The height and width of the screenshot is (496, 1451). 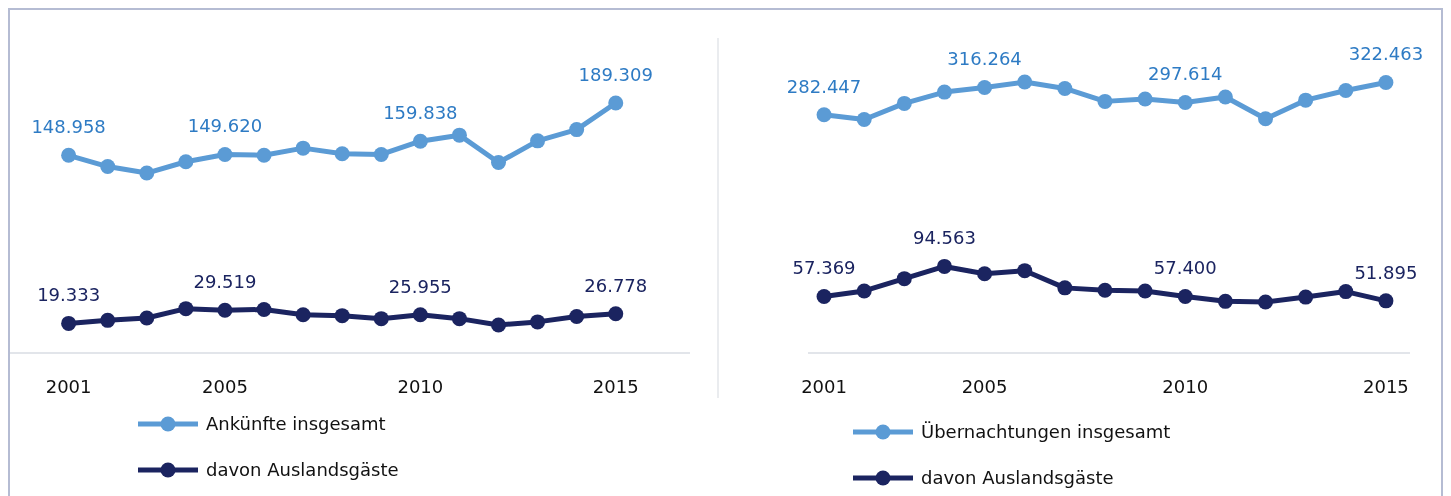 I want to click on data-label: 297.614, so click(x=1185, y=74).